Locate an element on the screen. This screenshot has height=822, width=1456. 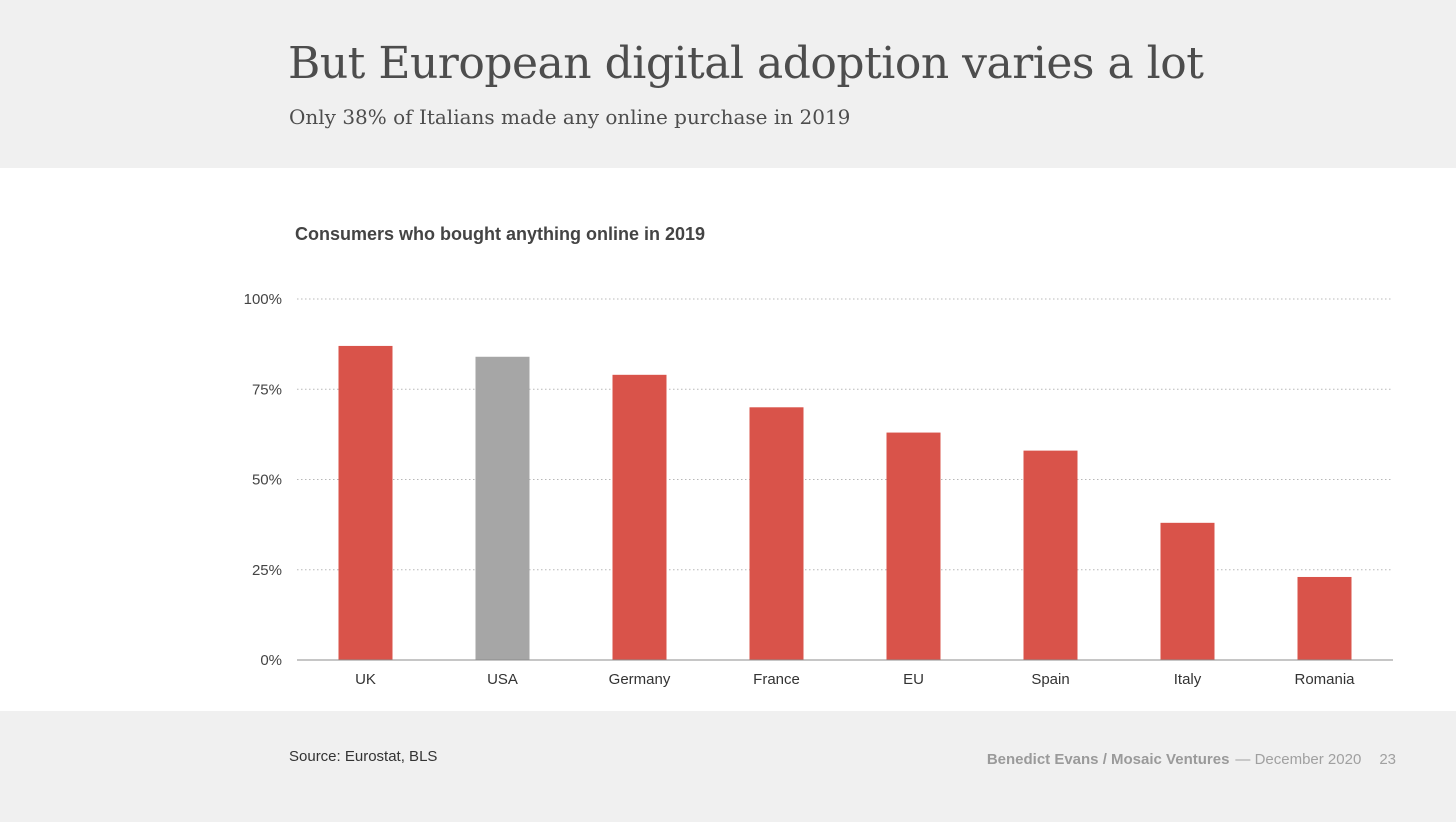
y-tick-label: 75% is located at coordinates (267, 389).